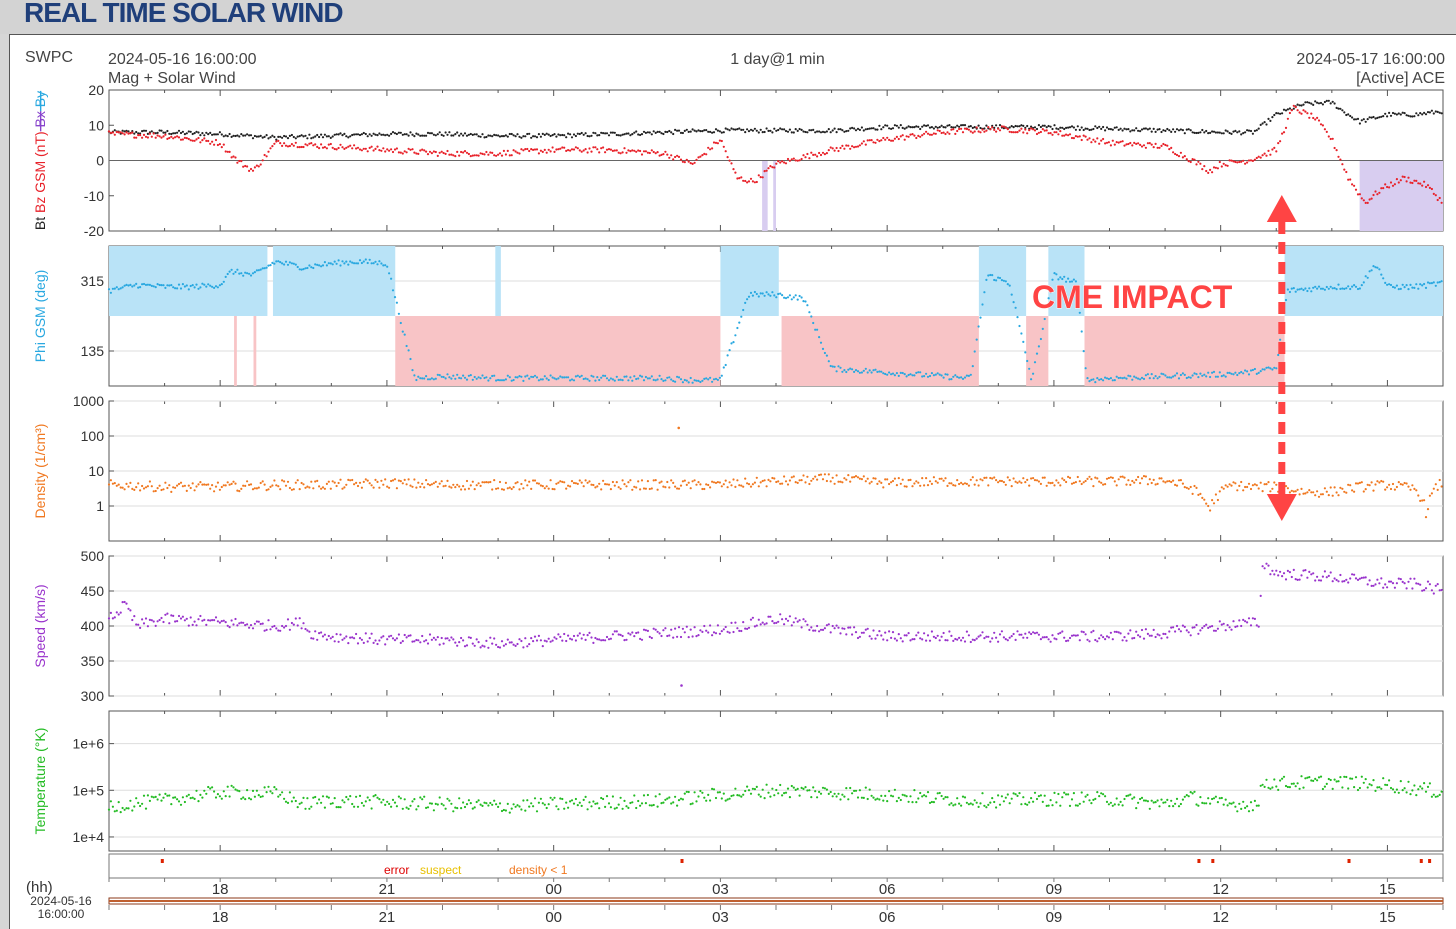 The width and height of the screenshot is (1456, 929). What do you see at coordinates (96, 125) in the screenshot?
I see `y-tick-label: 10` at bounding box center [96, 125].